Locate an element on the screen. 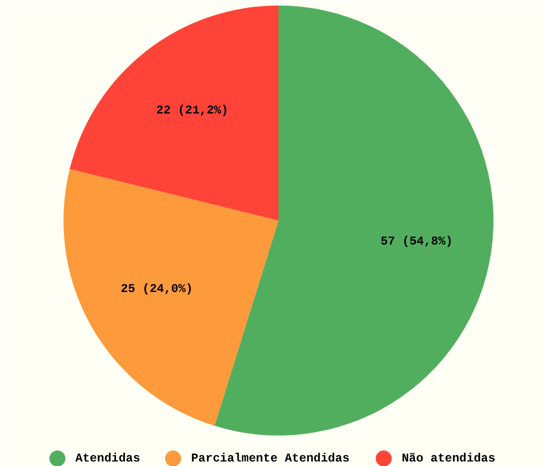 The width and height of the screenshot is (545, 466). data-label: 57 (54,8%) is located at coordinates (416, 241).